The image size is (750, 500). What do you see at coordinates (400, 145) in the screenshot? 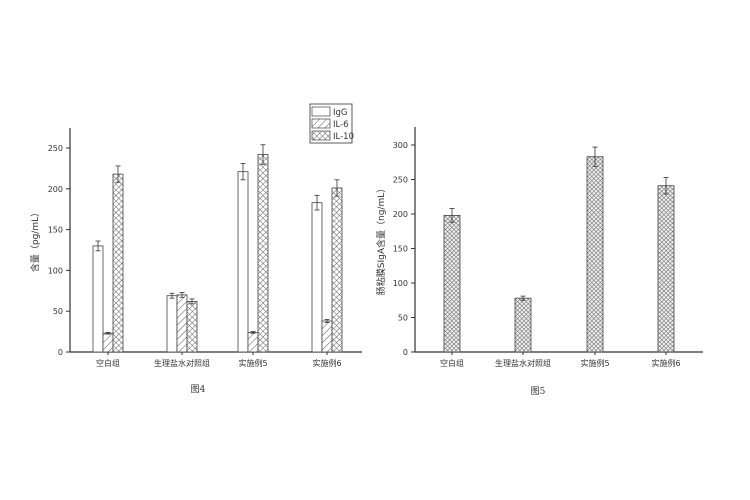
I see `y-tick-label: 300` at bounding box center [400, 145].